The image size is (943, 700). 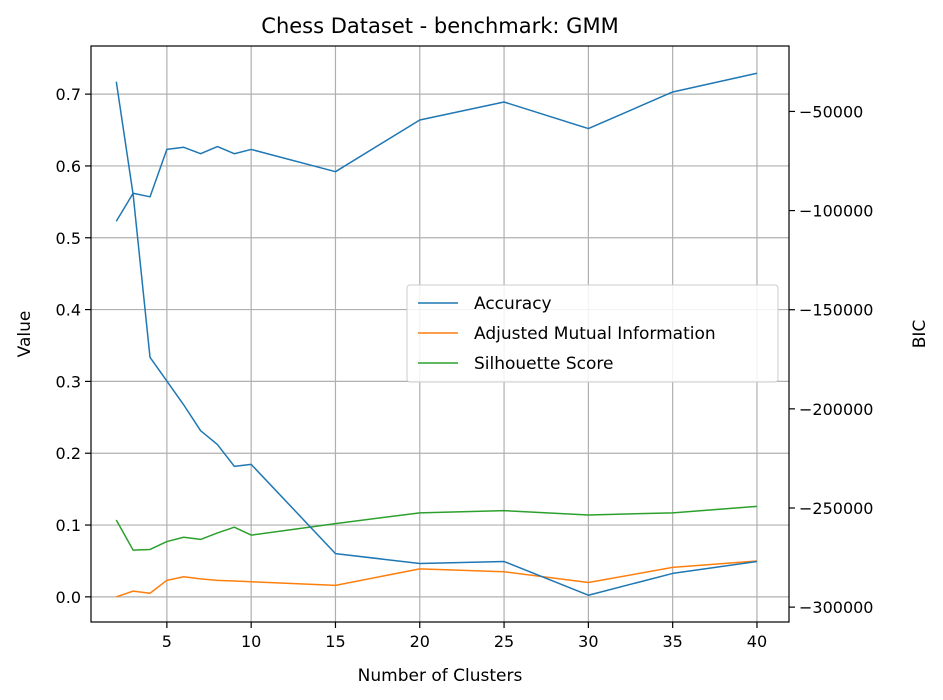 I want to click on legend-box, so click(x=592, y=333).